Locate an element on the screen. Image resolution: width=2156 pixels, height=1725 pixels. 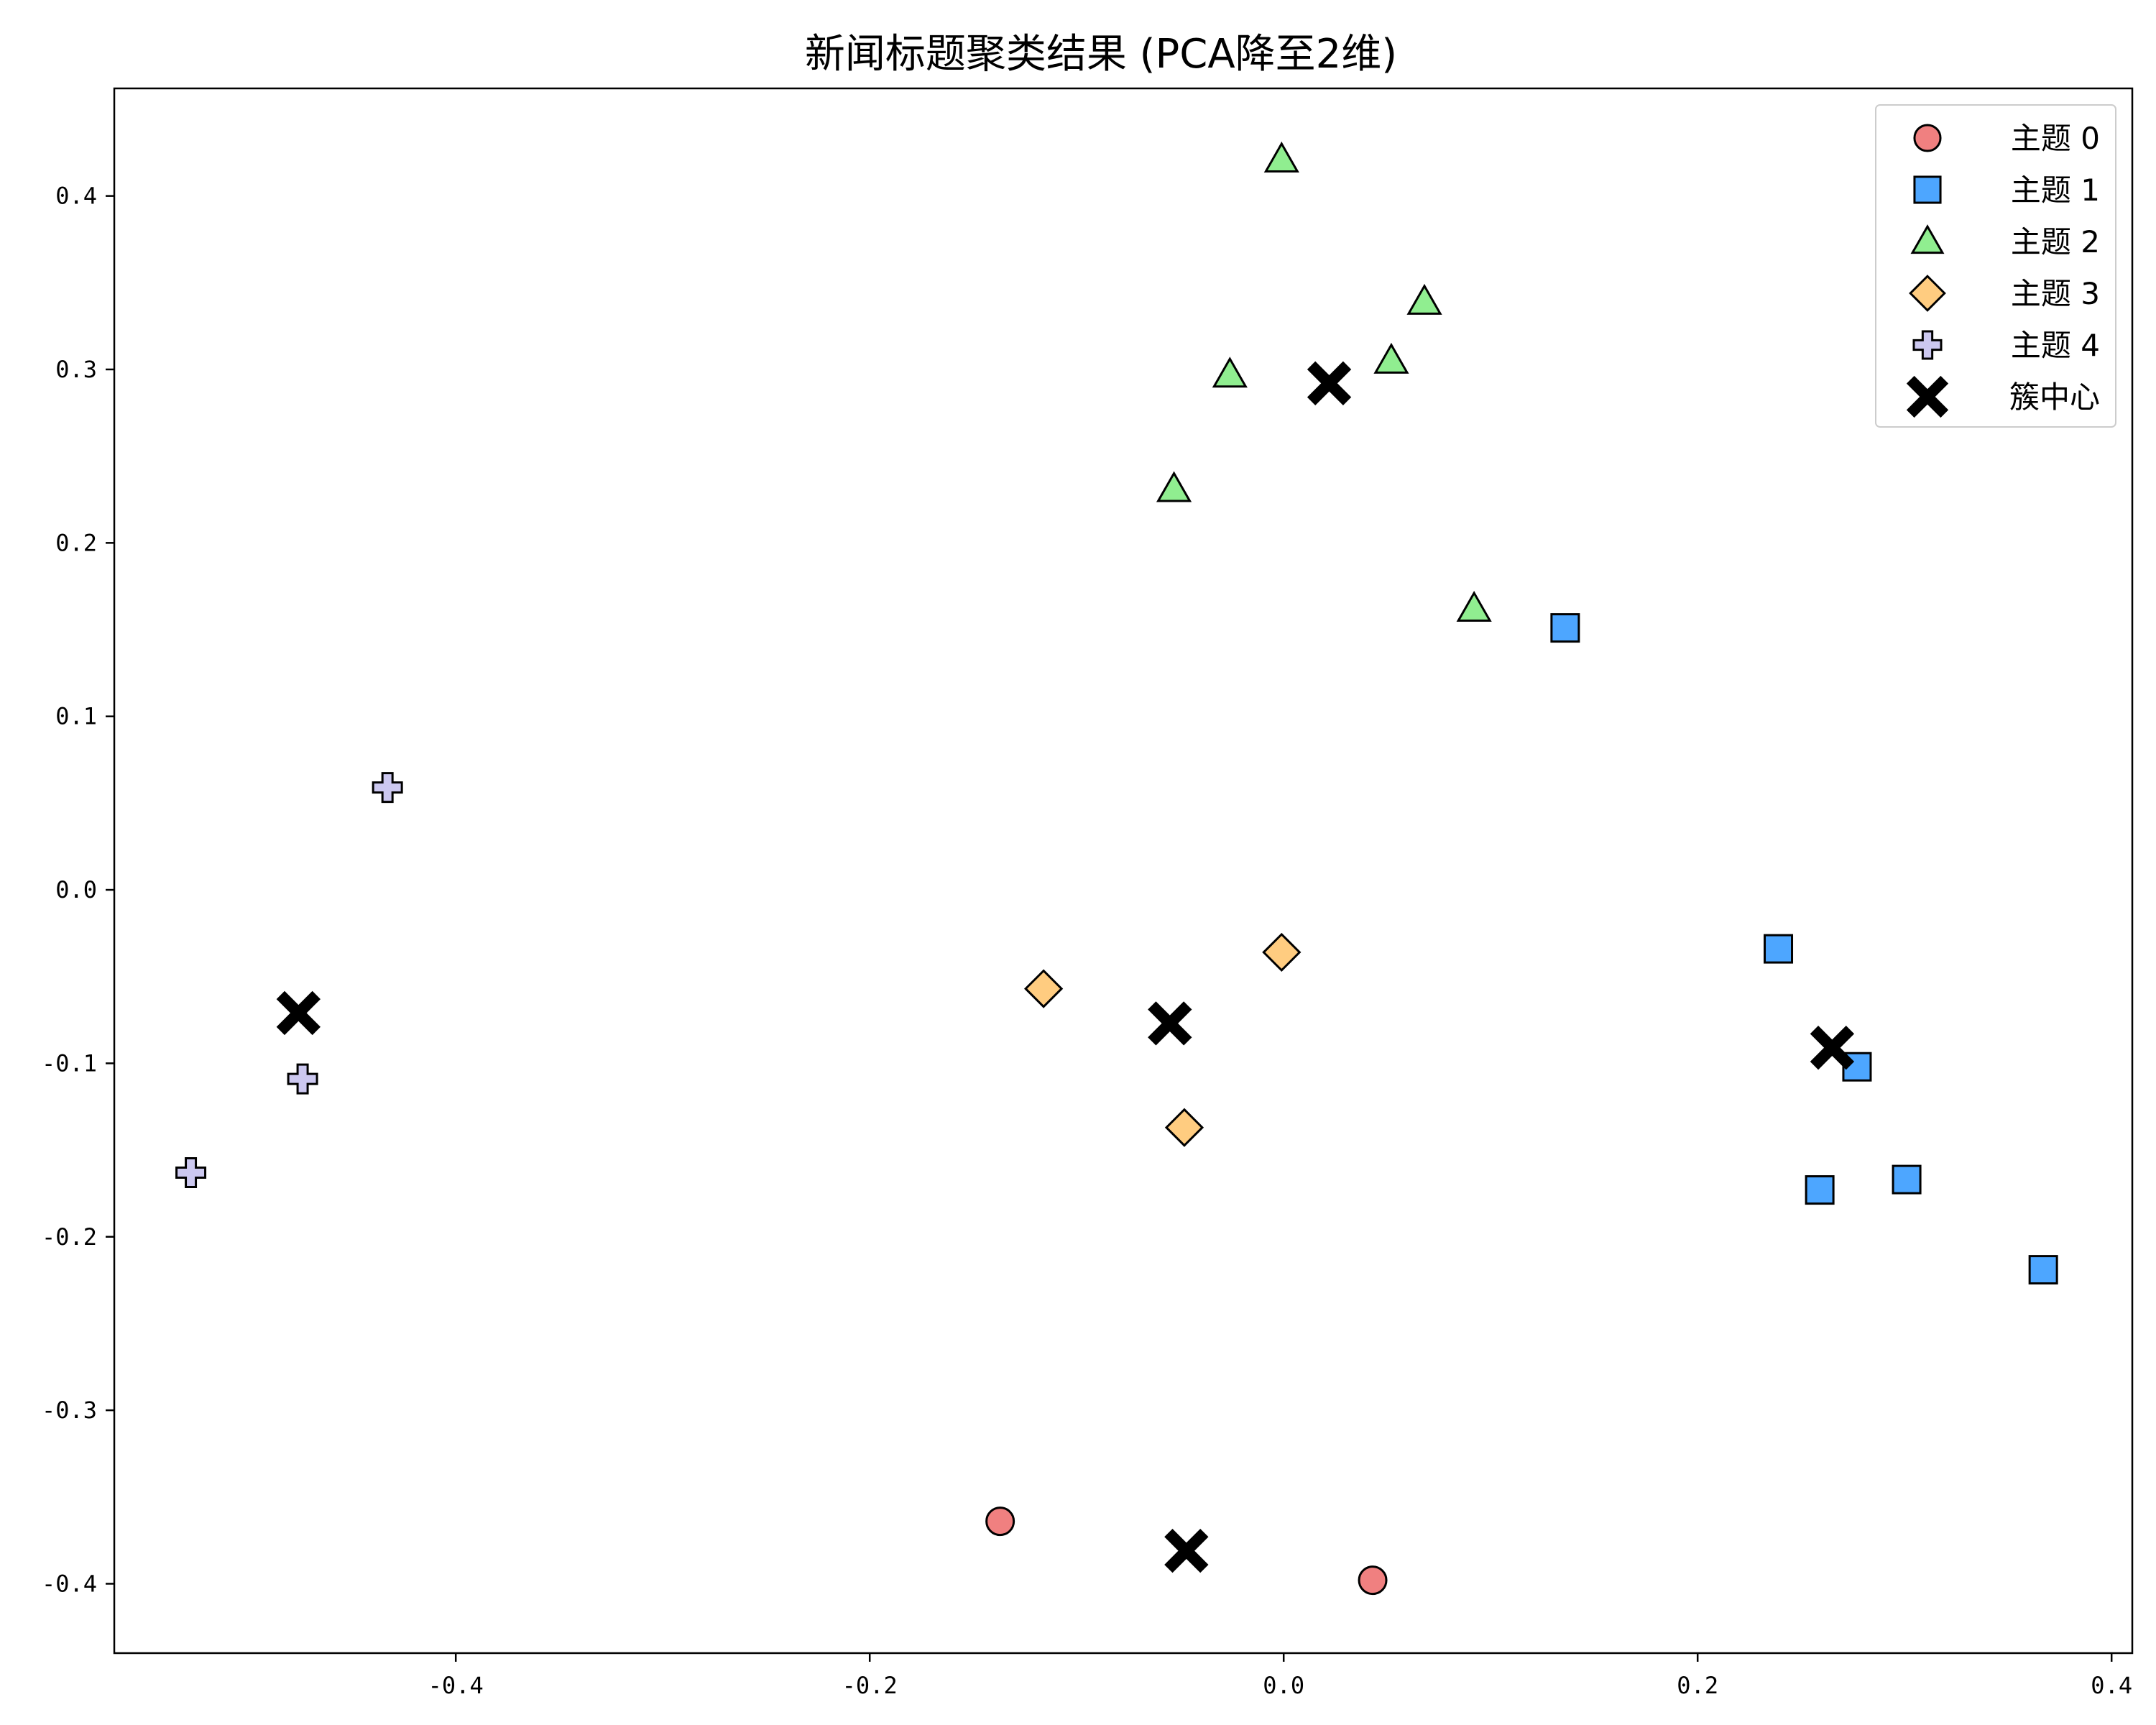
x-tick-label: 0.4 is located at coordinates (2111, 1685).